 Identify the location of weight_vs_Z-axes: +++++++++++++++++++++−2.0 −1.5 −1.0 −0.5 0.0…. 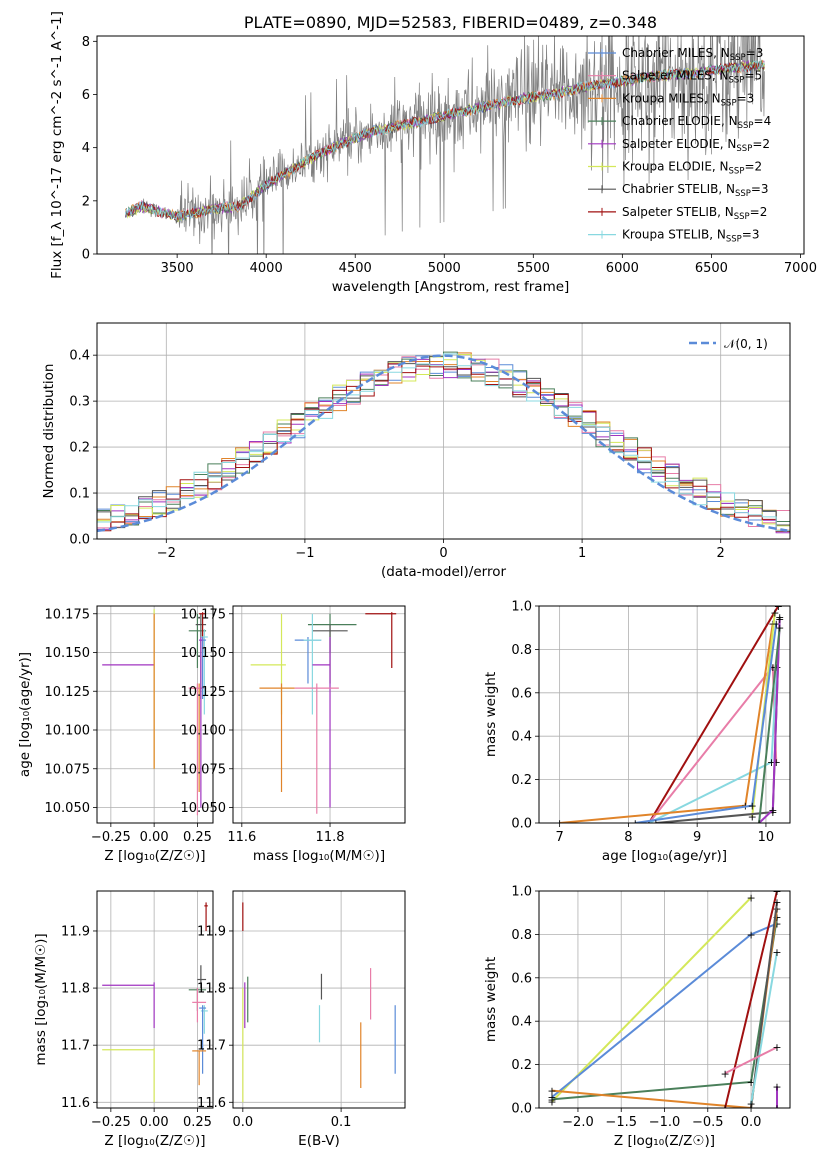
(637, 1017).